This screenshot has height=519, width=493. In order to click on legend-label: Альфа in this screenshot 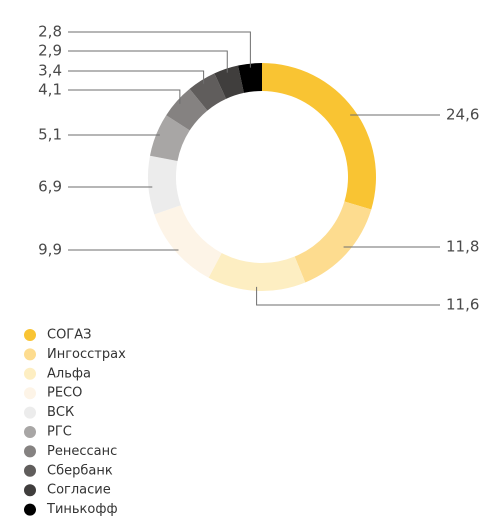, I will do `click(69, 373)`.